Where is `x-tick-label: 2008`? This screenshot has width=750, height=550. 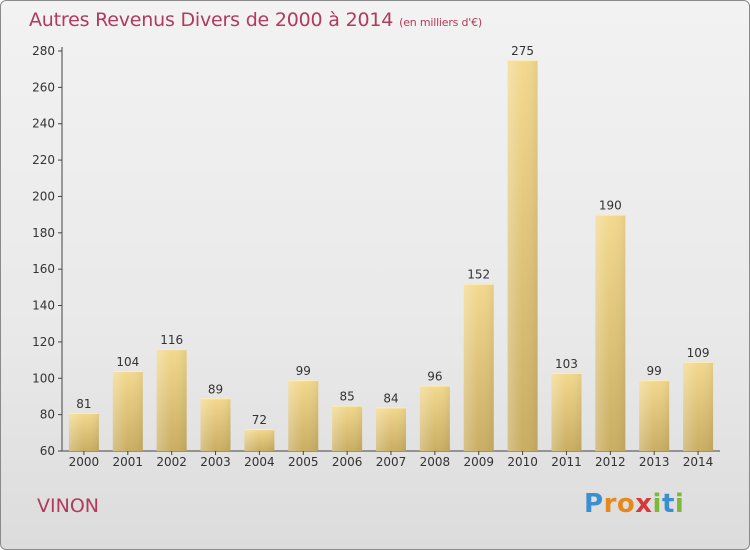
x-tick-label: 2008 is located at coordinates (435, 462).